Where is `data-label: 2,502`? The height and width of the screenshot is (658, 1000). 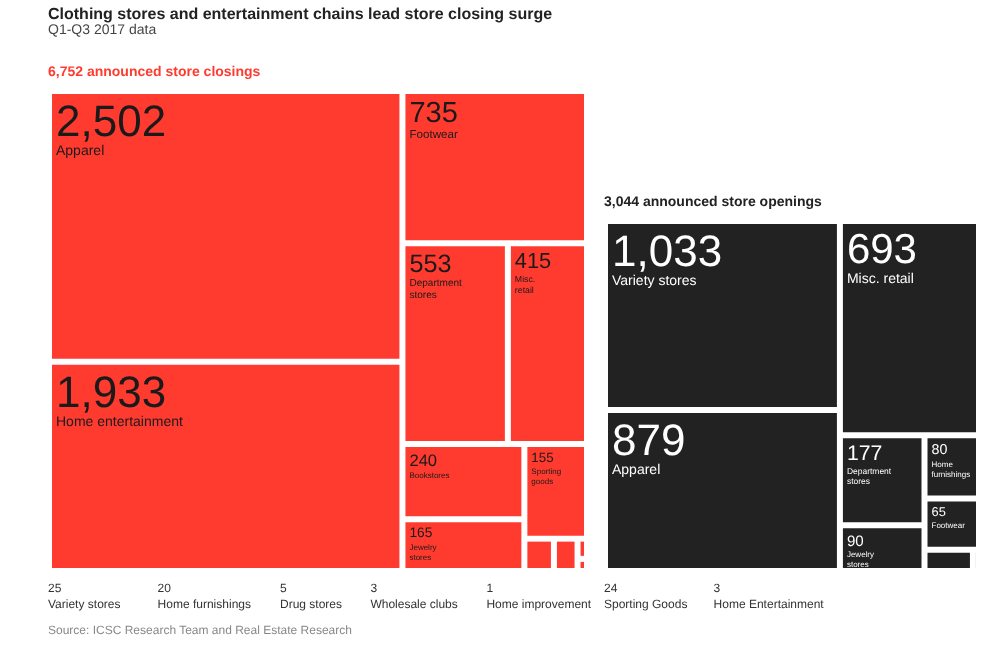 data-label: 2,502 is located at coordinates (111, 121).